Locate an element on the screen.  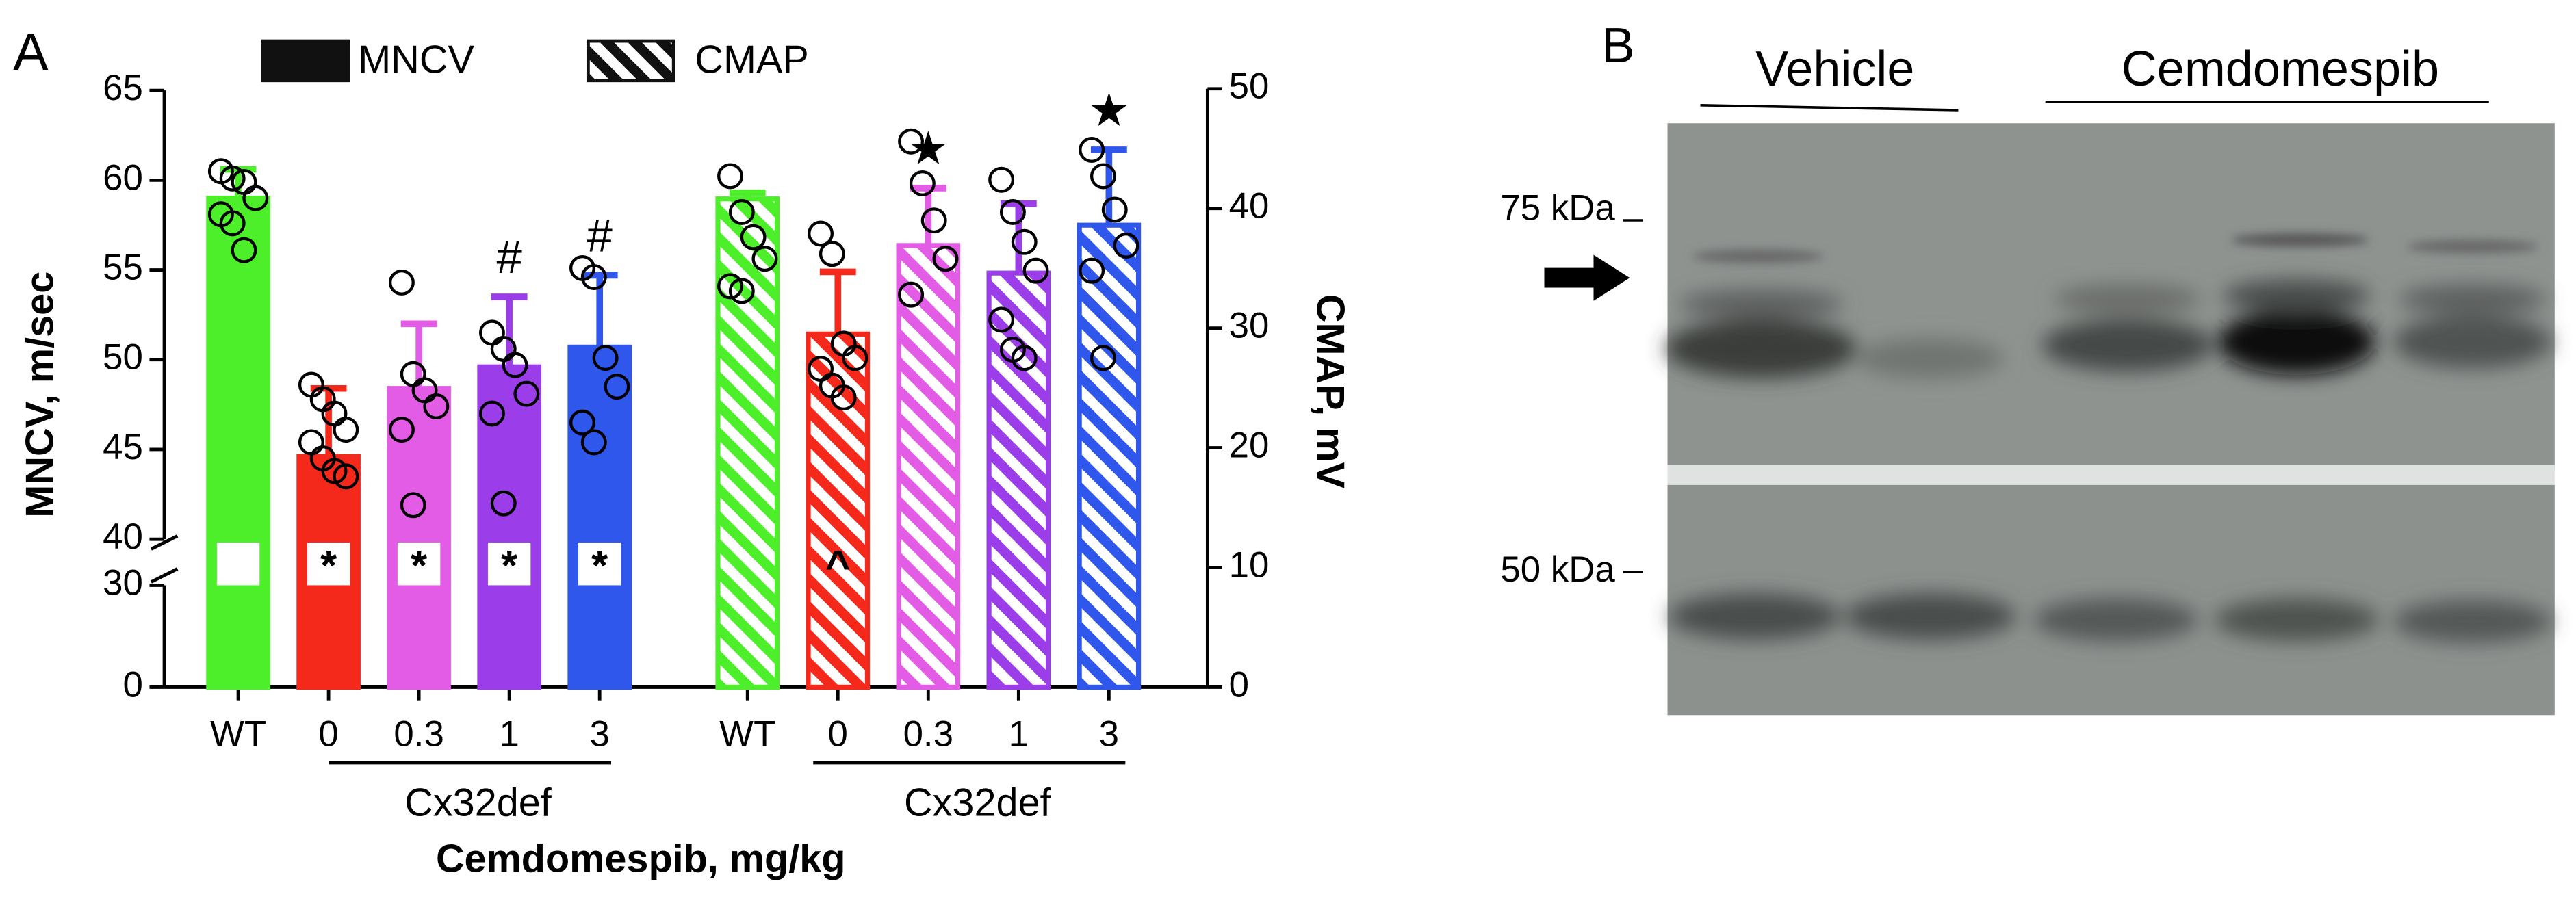
legend-label: CMAP is located at coordinates (751, 60).